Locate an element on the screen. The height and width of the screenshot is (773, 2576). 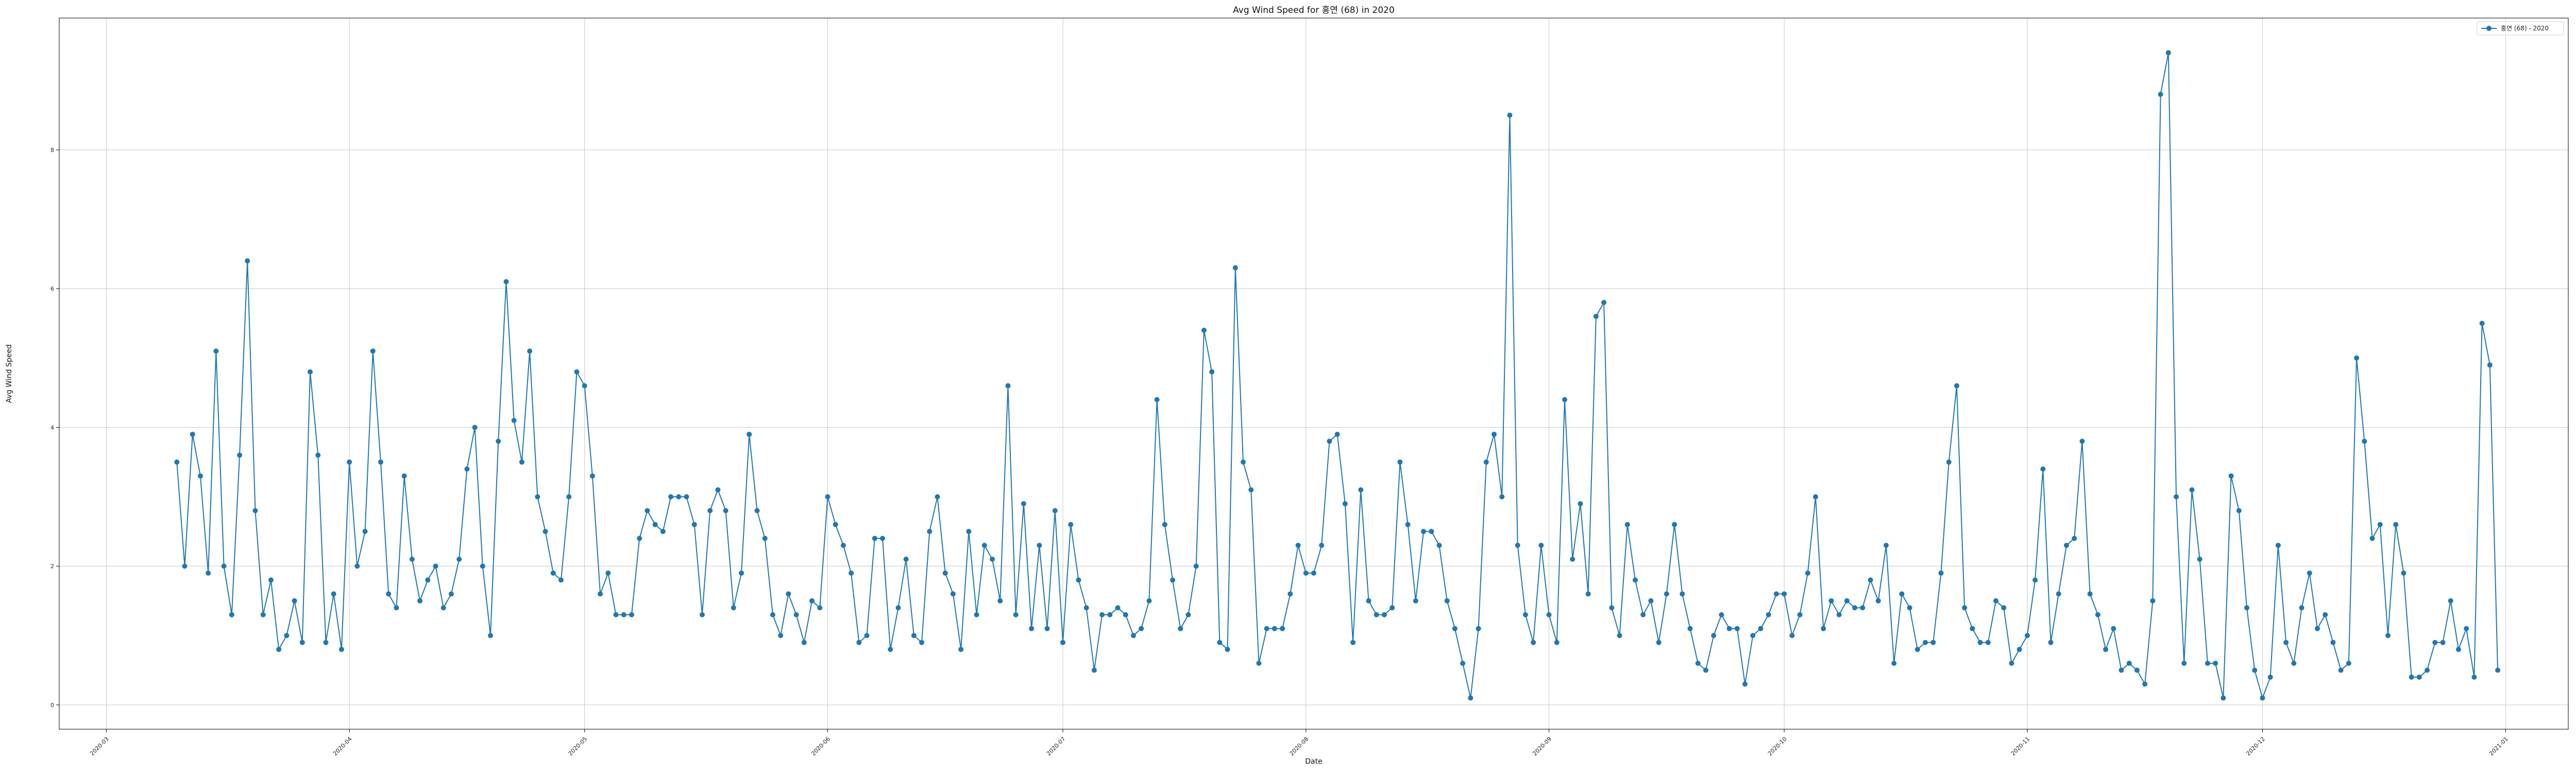
x-tick-label: 2020-06 is located at coordinates (821, 746).